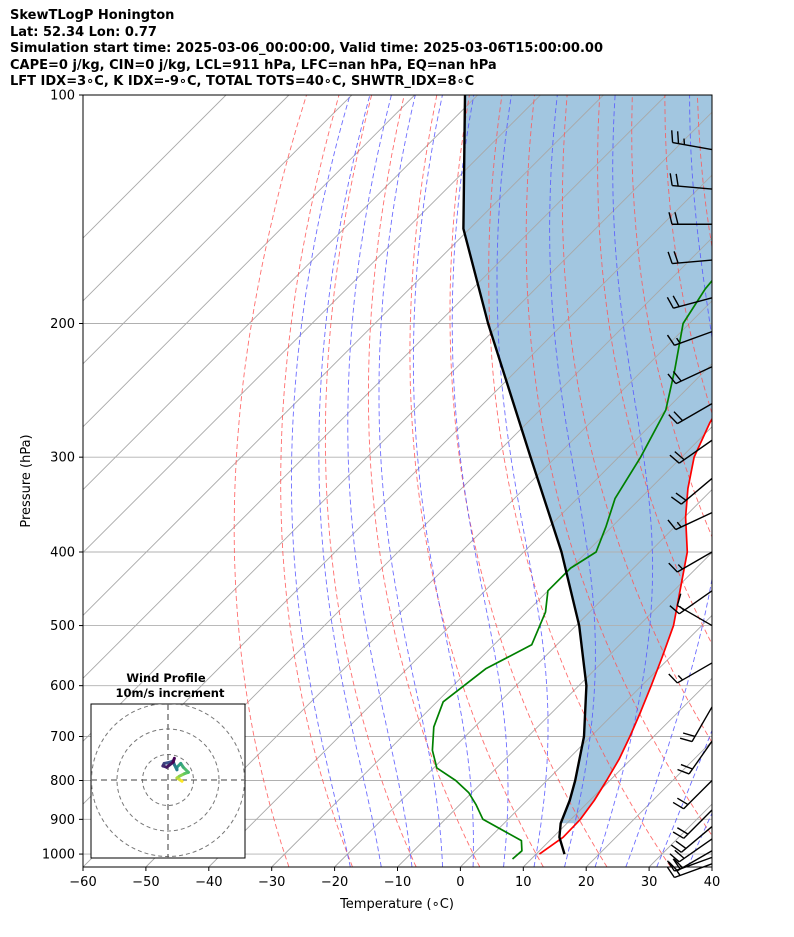  What do you see at coordinates (145, 882) in the screenshot?
I see `x-tick-label: −50` at bounding box center [145, 882].